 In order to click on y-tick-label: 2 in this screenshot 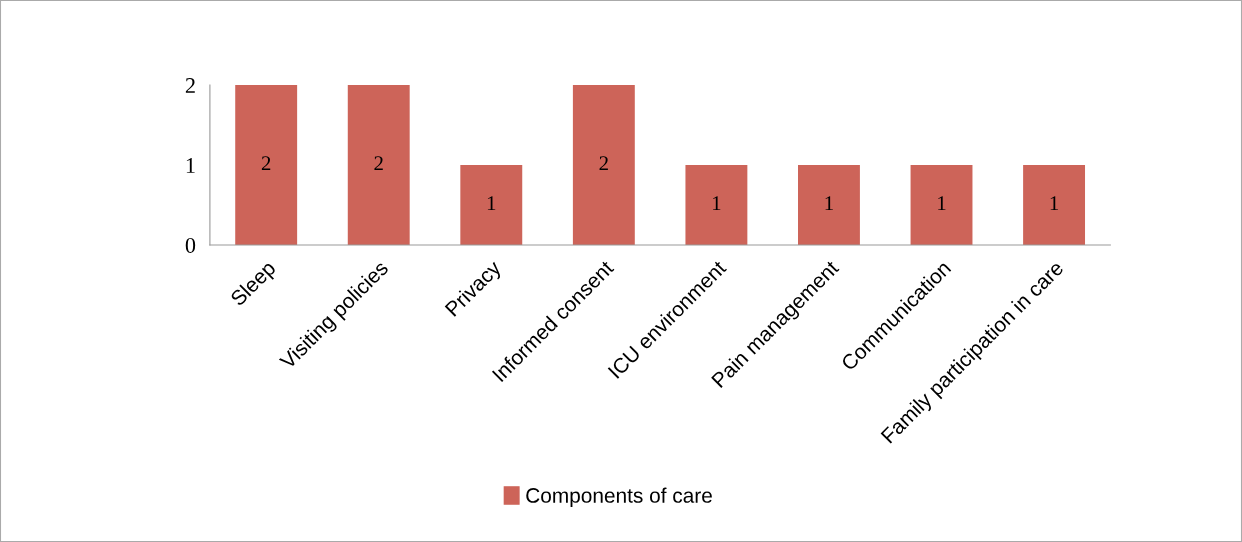, I will do `click(190, 85)`.